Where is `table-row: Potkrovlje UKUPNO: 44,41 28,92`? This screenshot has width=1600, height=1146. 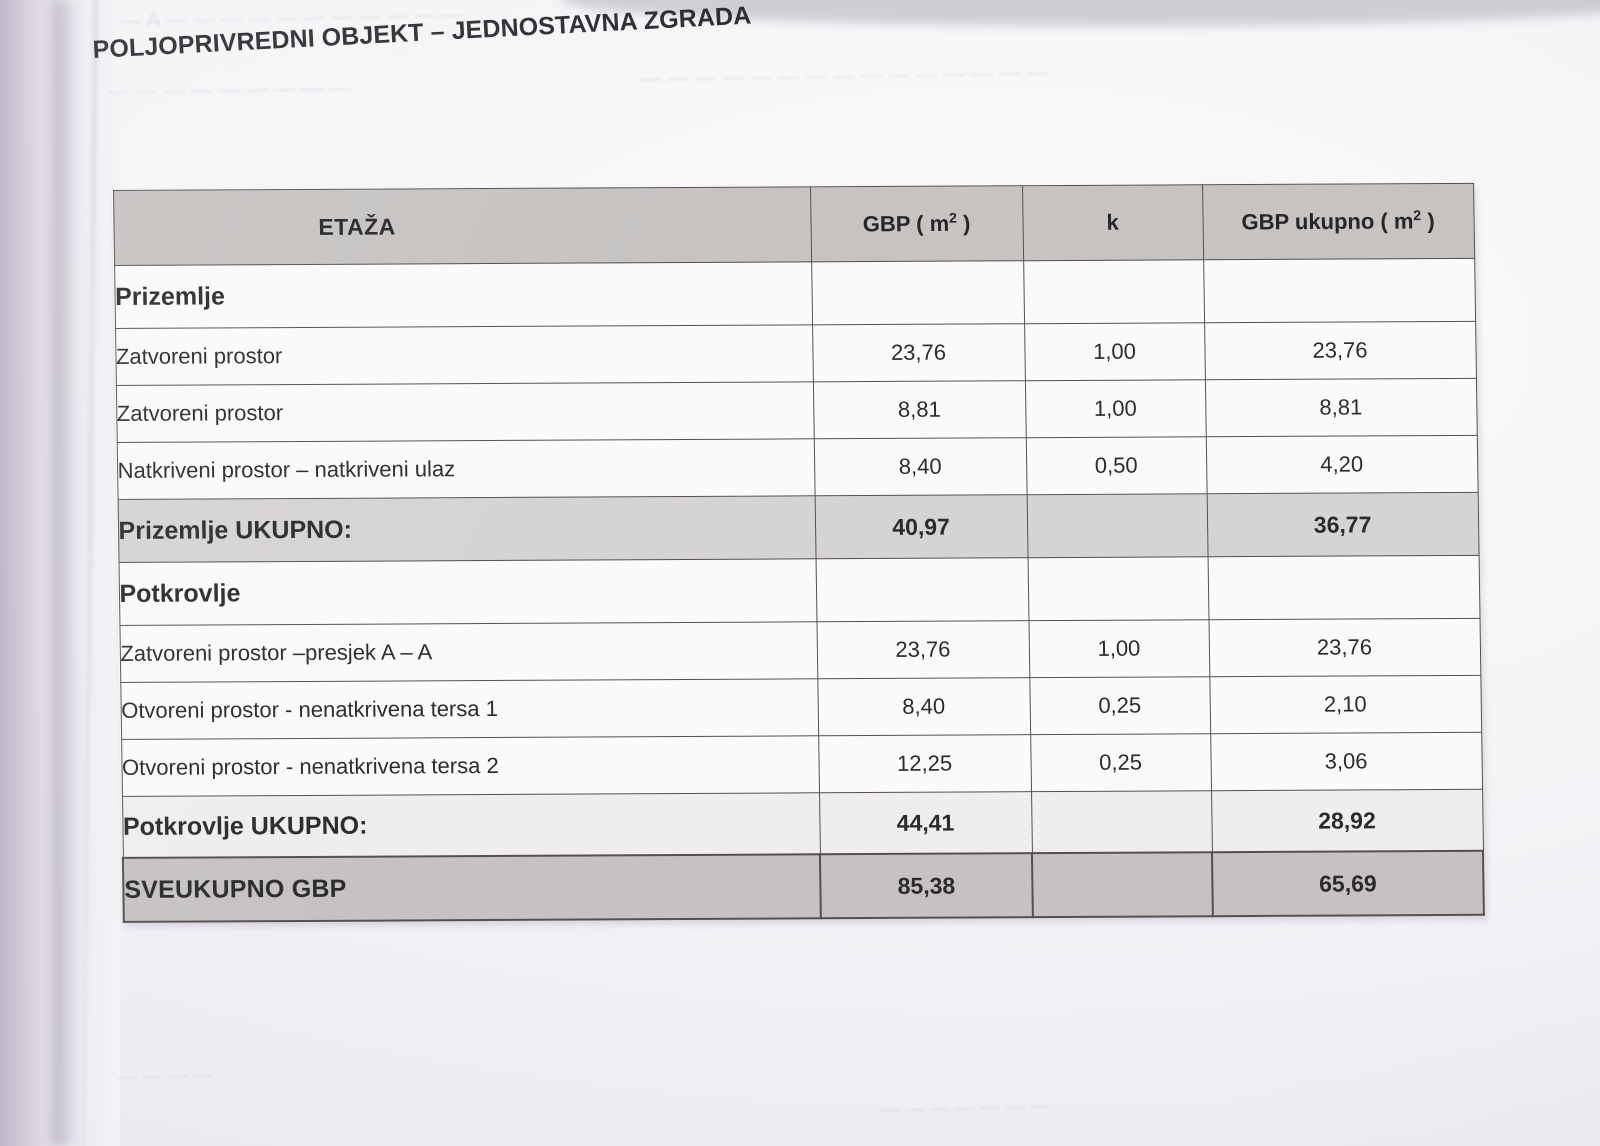
table-row: Potkrovlje UKUPNO: 44,41 28,92 is located at coordinates (802, 823).